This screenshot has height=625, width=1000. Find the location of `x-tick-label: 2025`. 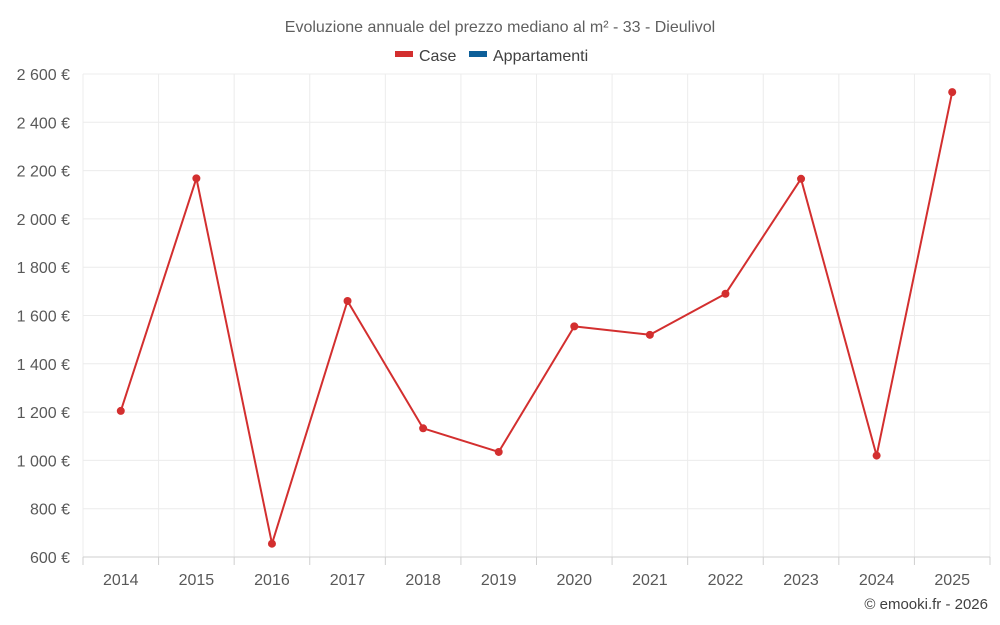

x-tick-label: 2025 is located at coordinates (952, 580).